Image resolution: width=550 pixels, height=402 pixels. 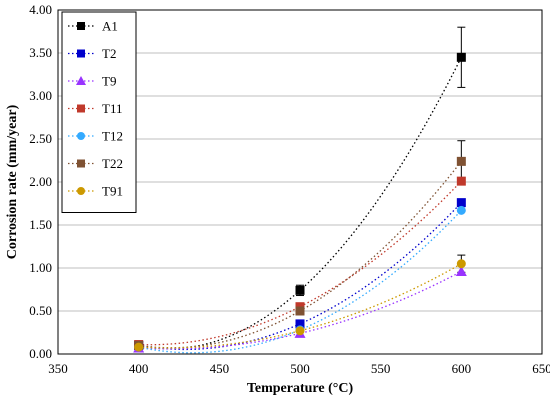 I want to click on legend-box, so click(x=99, y=112).